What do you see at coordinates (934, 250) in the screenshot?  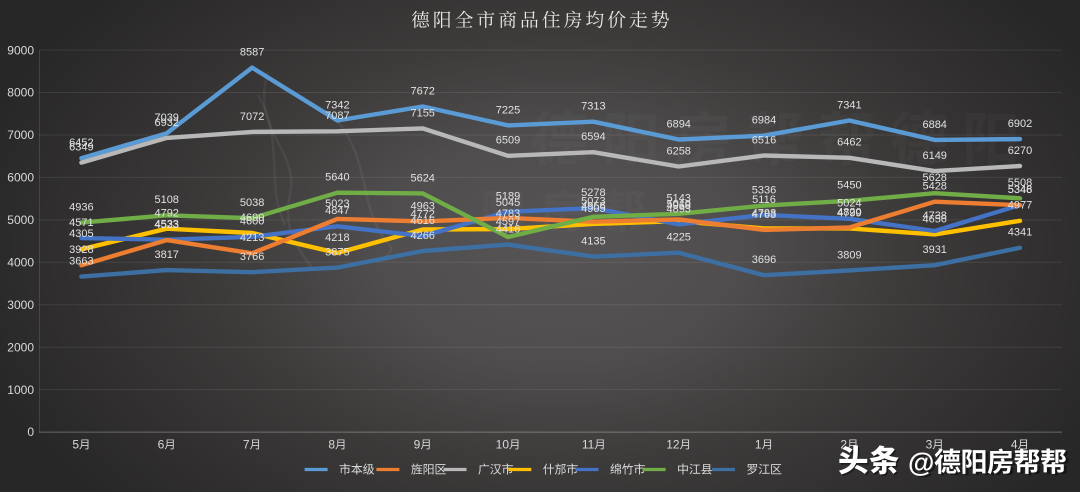 I see `svg-text: 3931` at bounding box center [934, 250].